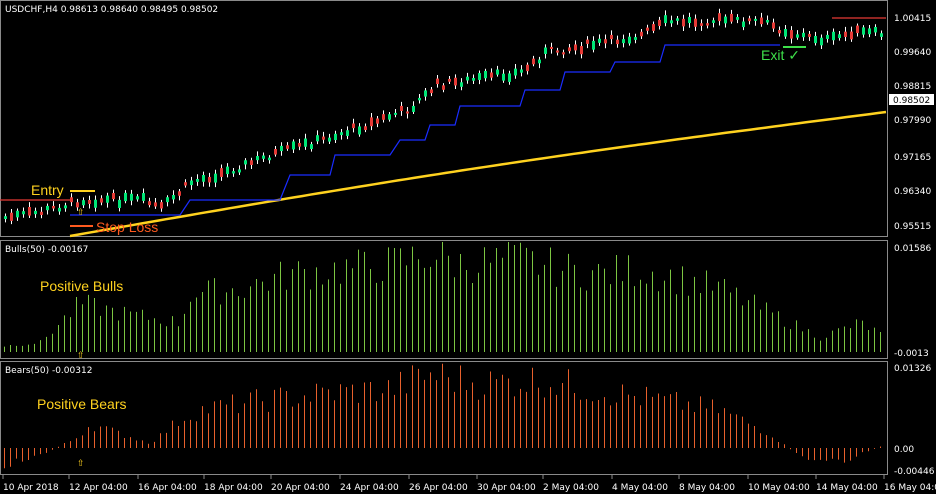 The width and height of the screenshot is (936, 494). What do you see at coordinates (48, 371) in the screenshot?
I see `bears-panel-title: Bears(50) -0.00312` at bounding box center [48, 371].